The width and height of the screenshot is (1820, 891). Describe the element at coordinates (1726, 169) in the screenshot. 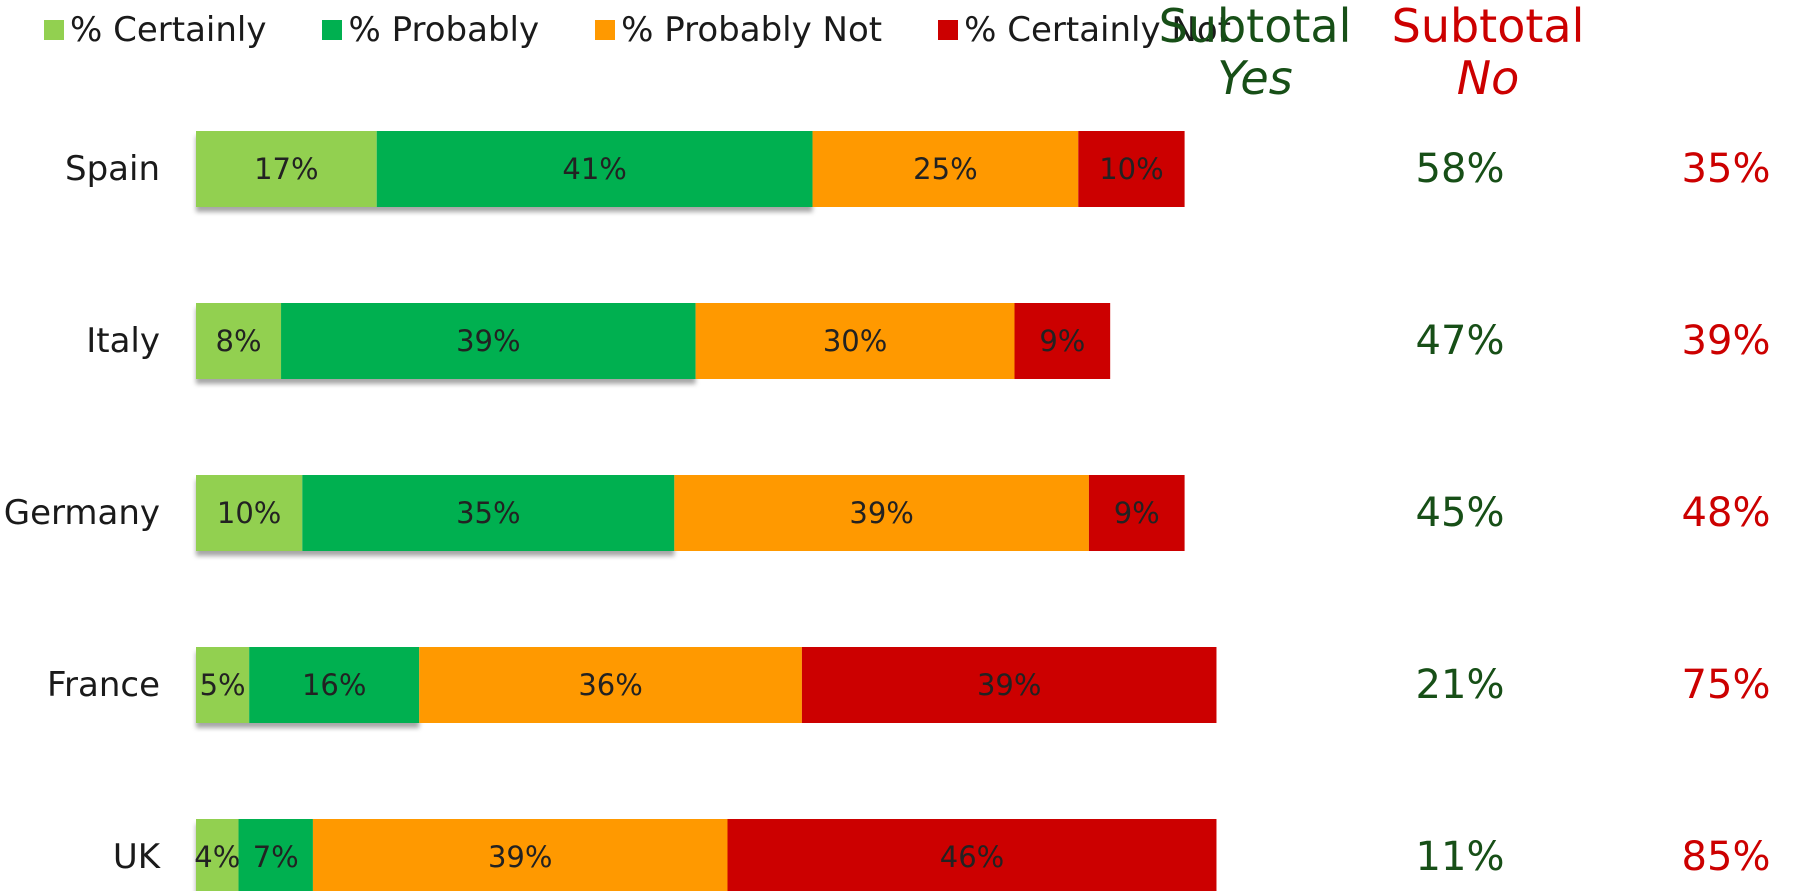

I see `subtotal-no-spain: 35%` at that location.